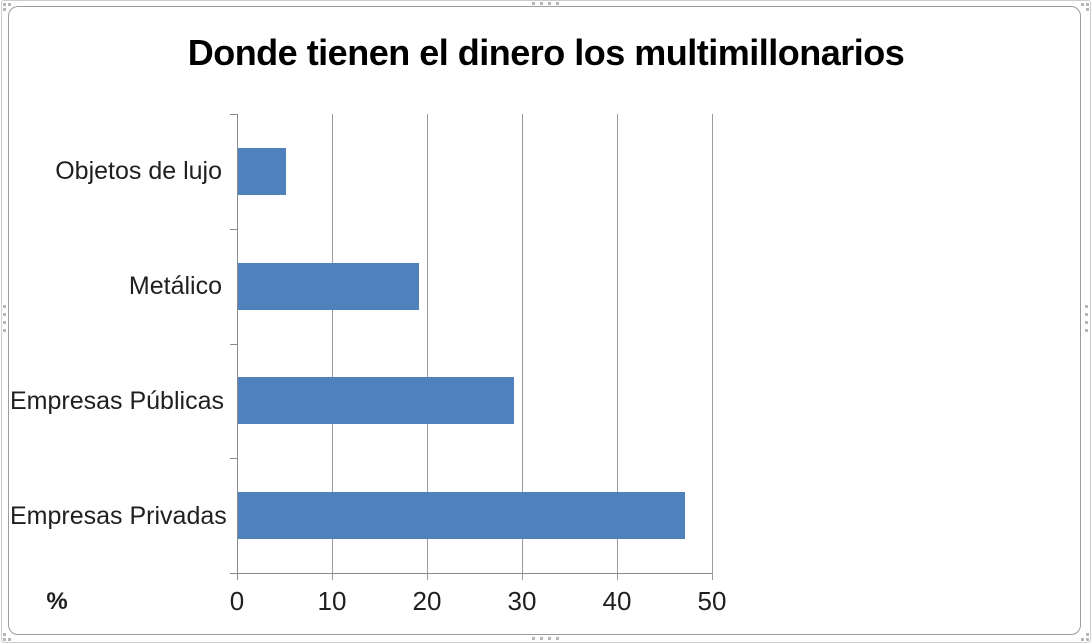  I want to click on value-tick-label: 50, so click(712, 601).